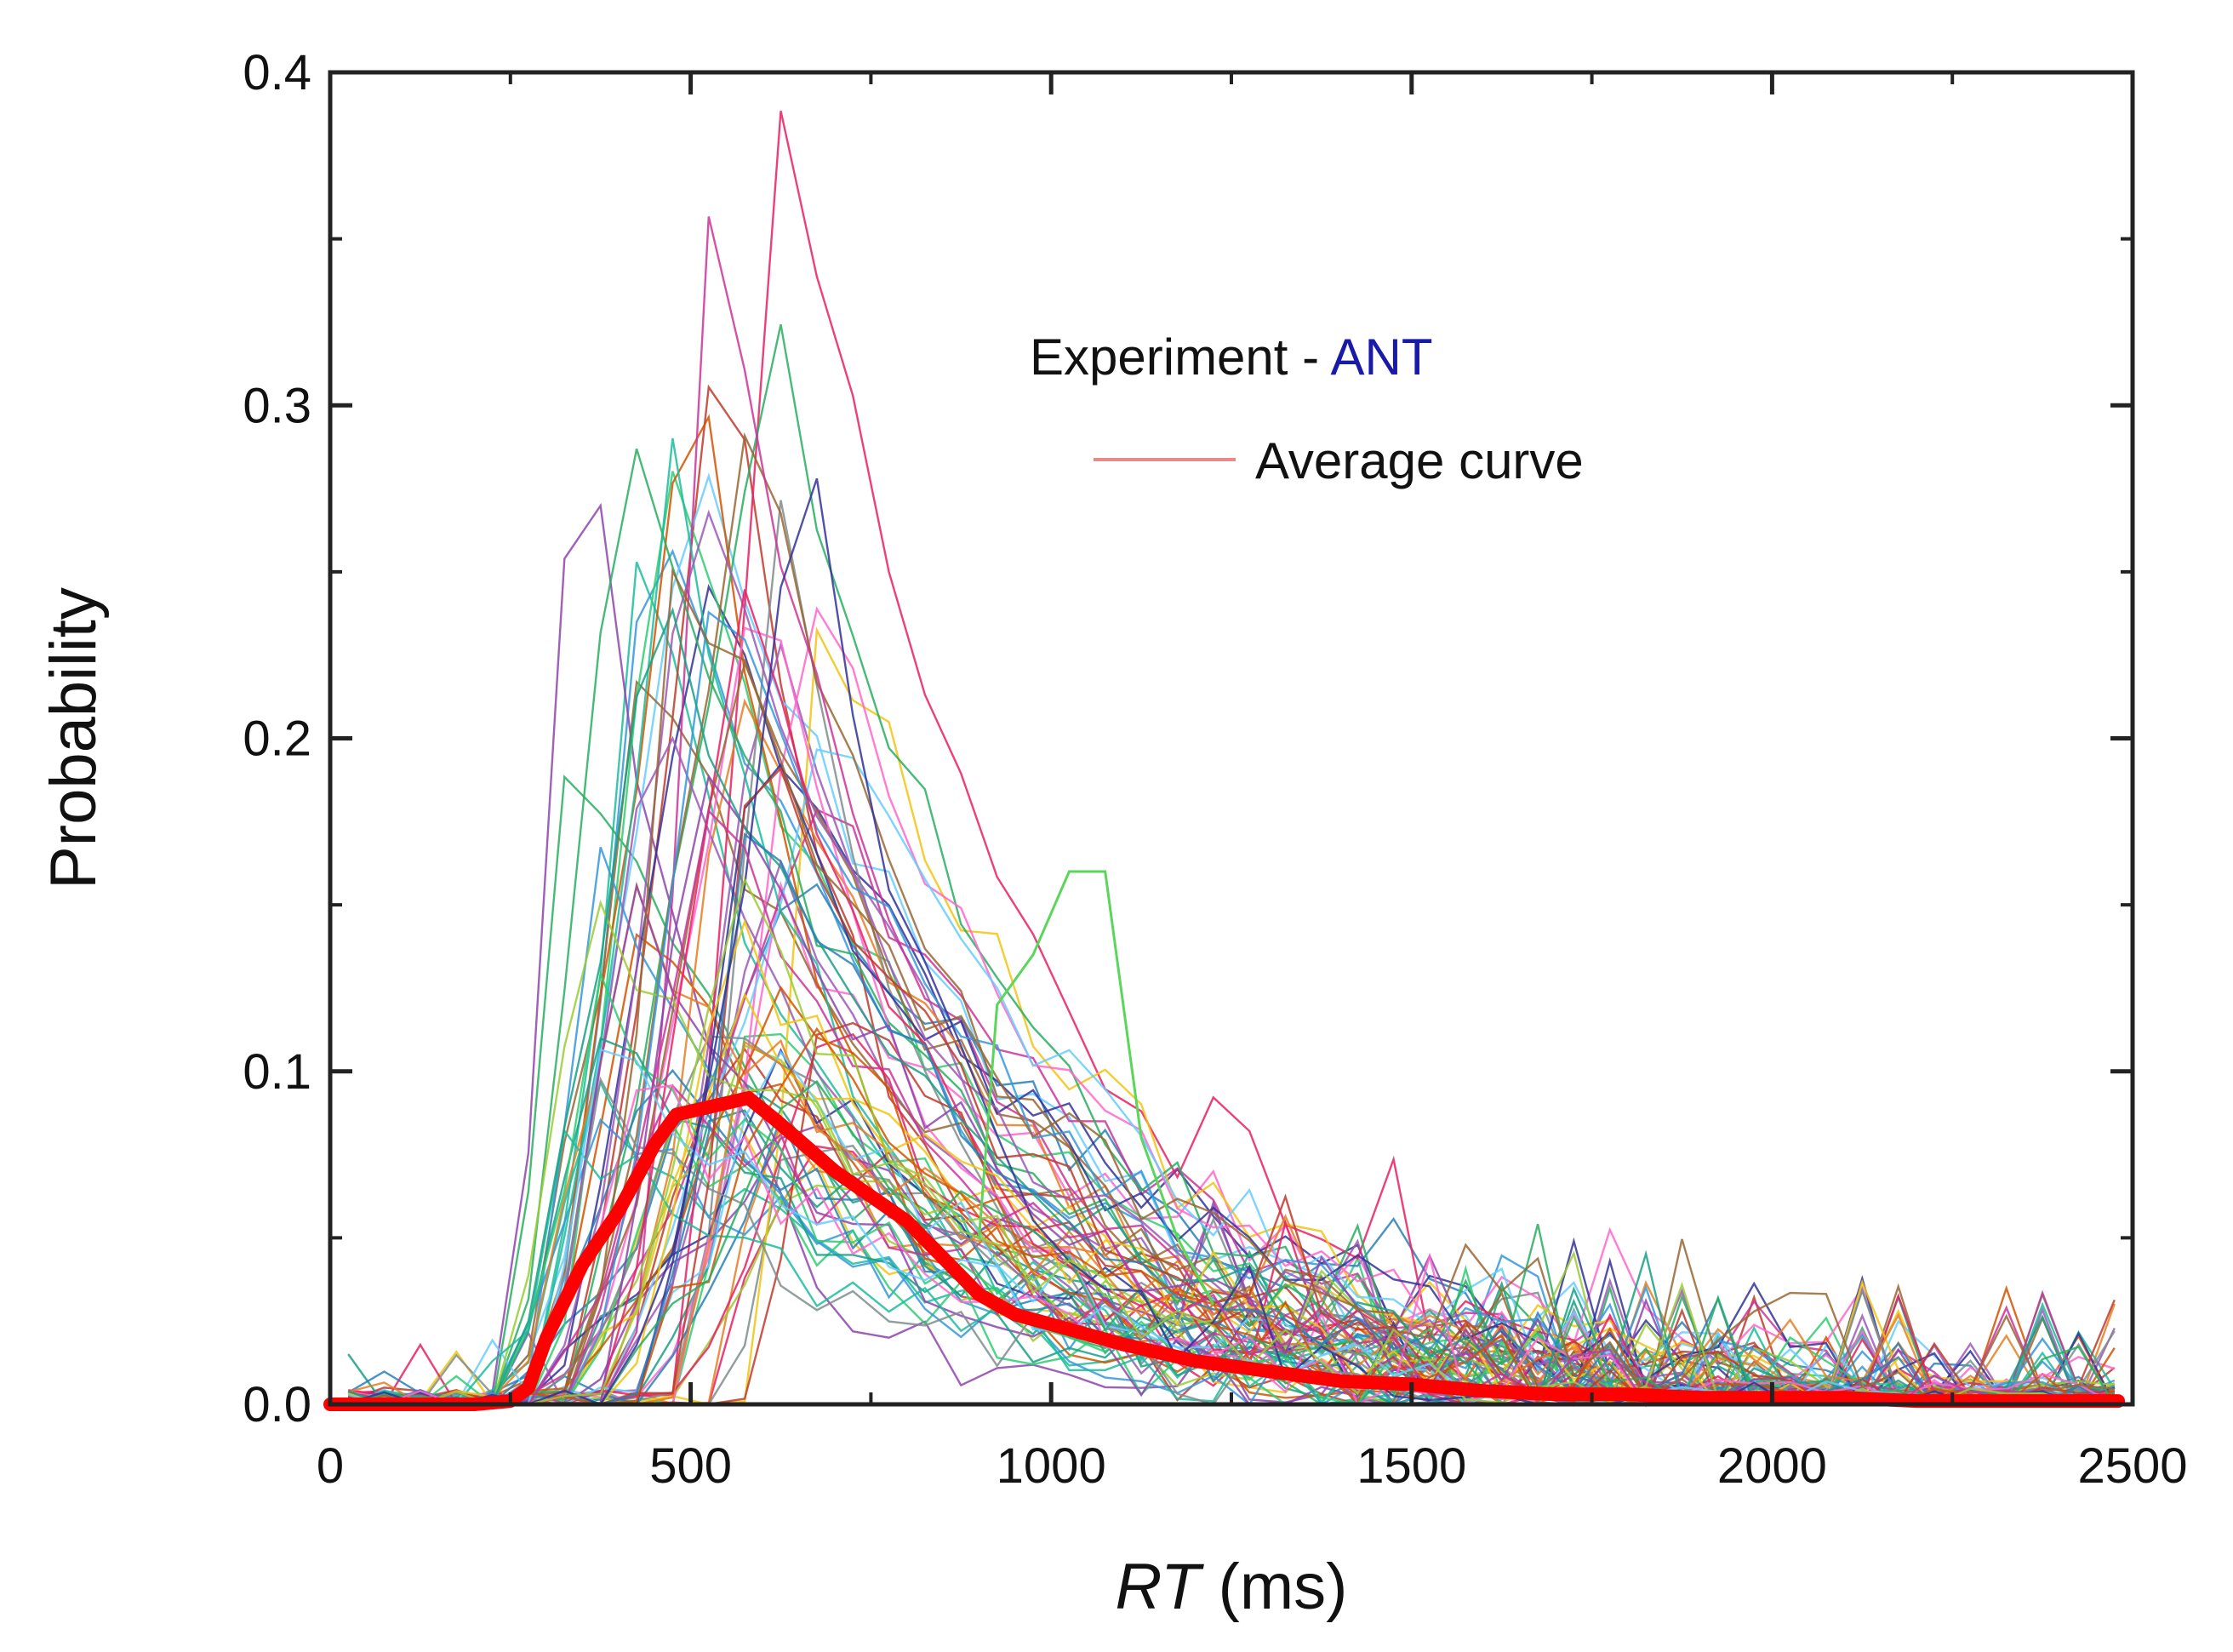  What do you see at coordinates (2132, 1466) in the screenshot?
I see `x-tick-label: 2500` at bounding box center [2132, 1466].